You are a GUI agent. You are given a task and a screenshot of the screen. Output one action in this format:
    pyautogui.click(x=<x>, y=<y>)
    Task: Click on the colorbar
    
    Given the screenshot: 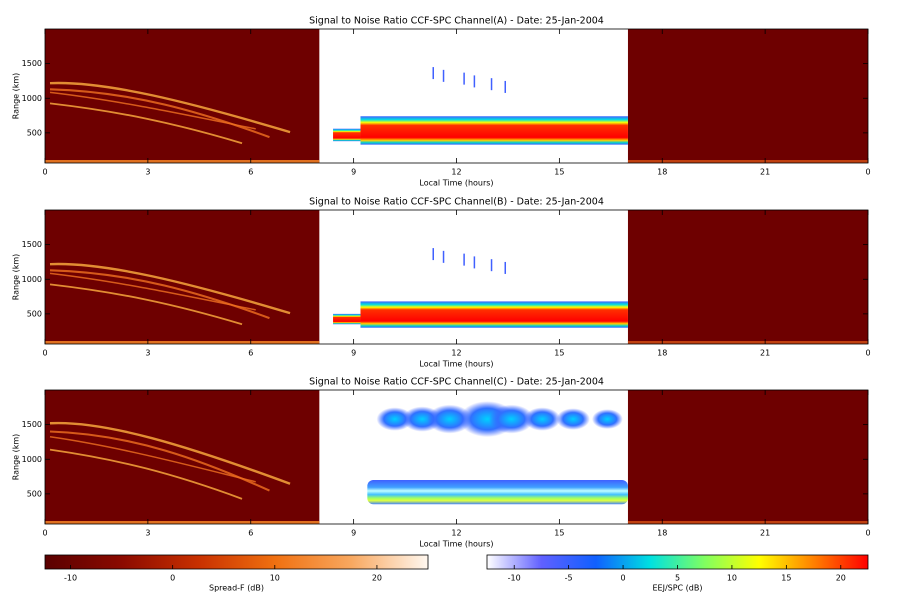 What is the action you would take?
    pyautogui.click(x=236, y=562)
    